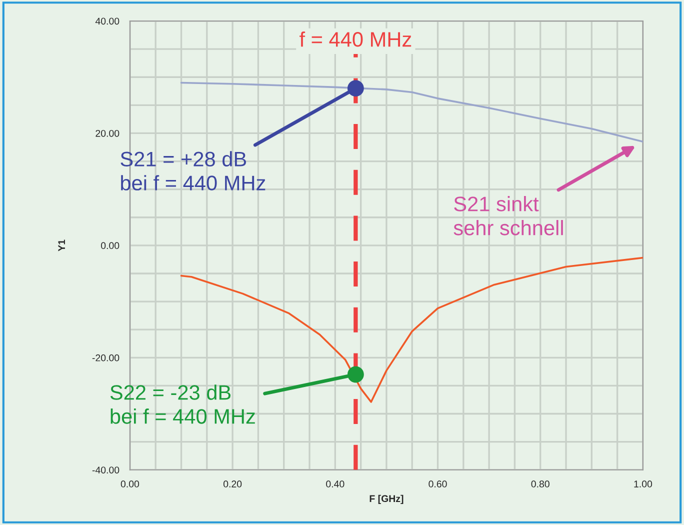 This screenshot has height=525, width=684. Describe the element at coordinates (356, 39) in the screenshot. I see `ref-line-label: f = 440 MHz` at that location.